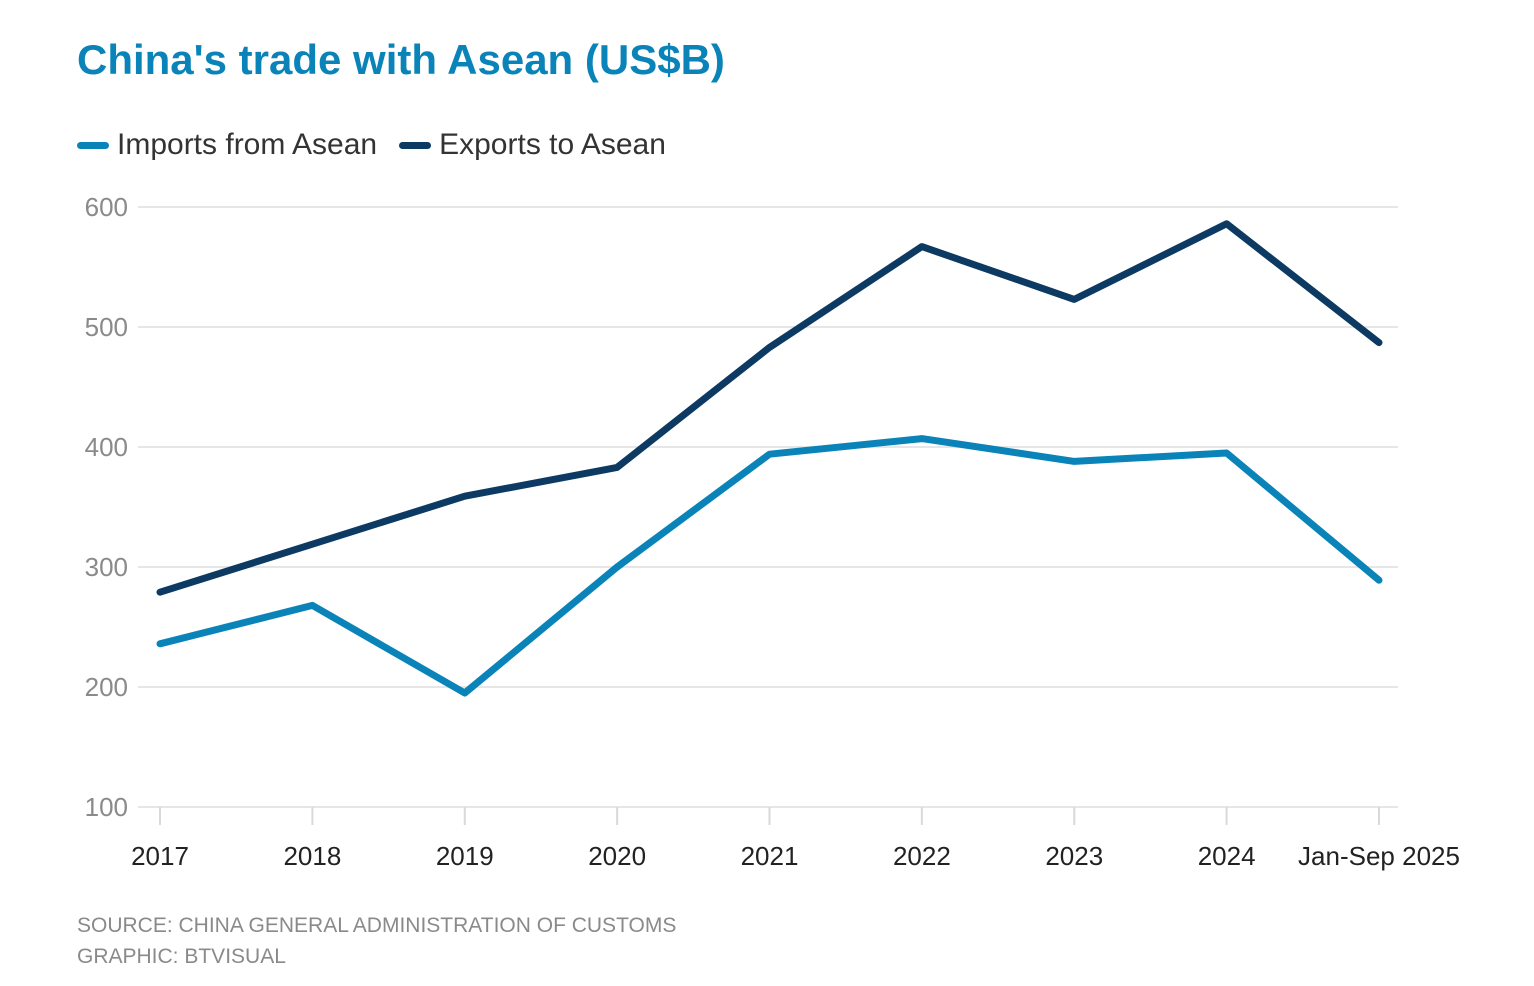 This screenshot has height=986, width=1534. I want to click on chart-title: China's trade with Asean (US$B), so click(401, 59).